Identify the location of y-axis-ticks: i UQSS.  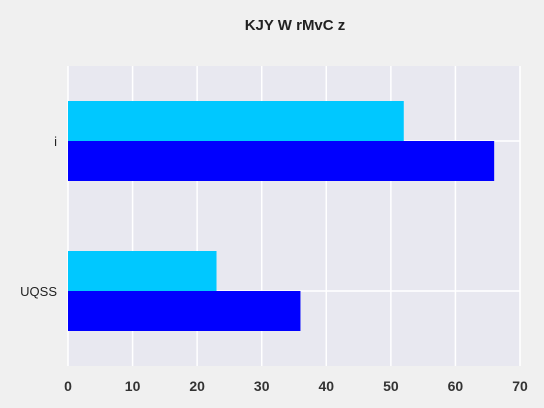
(38, 216).